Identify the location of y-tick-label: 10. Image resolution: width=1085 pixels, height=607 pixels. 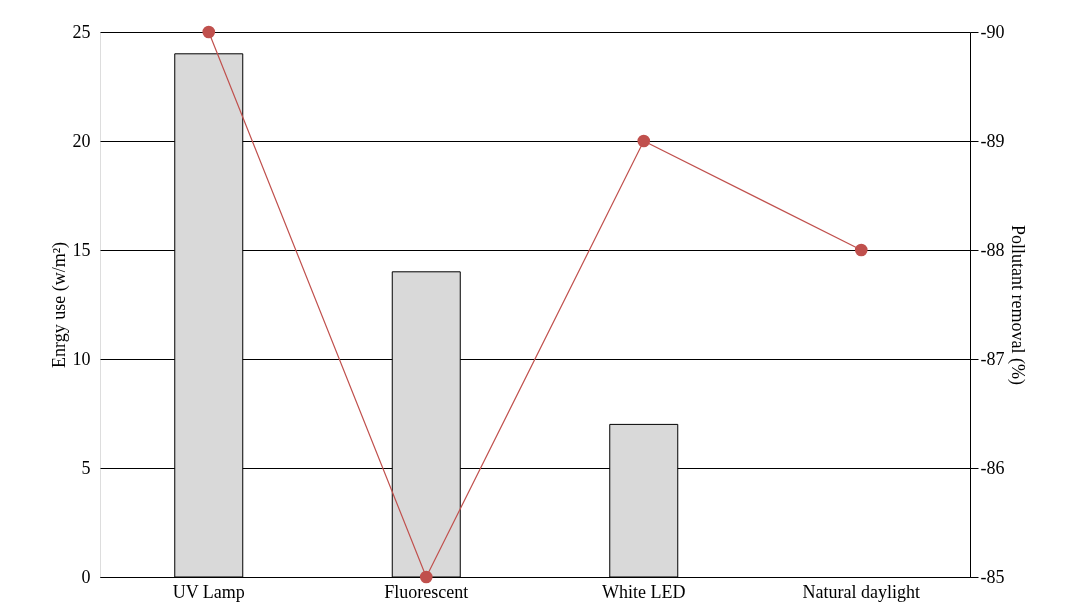
(81, 358).